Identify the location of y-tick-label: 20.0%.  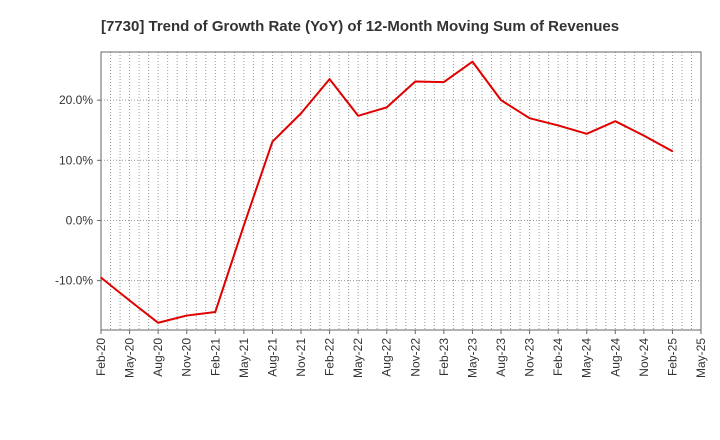
(76, 100).